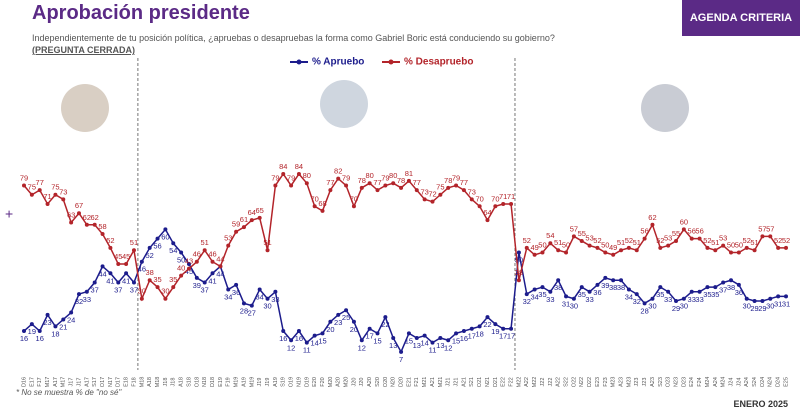  What do you see at coordinates (762, 228) in the screenshot?
I see `data-label: 57` at bounding box center [762, 228].